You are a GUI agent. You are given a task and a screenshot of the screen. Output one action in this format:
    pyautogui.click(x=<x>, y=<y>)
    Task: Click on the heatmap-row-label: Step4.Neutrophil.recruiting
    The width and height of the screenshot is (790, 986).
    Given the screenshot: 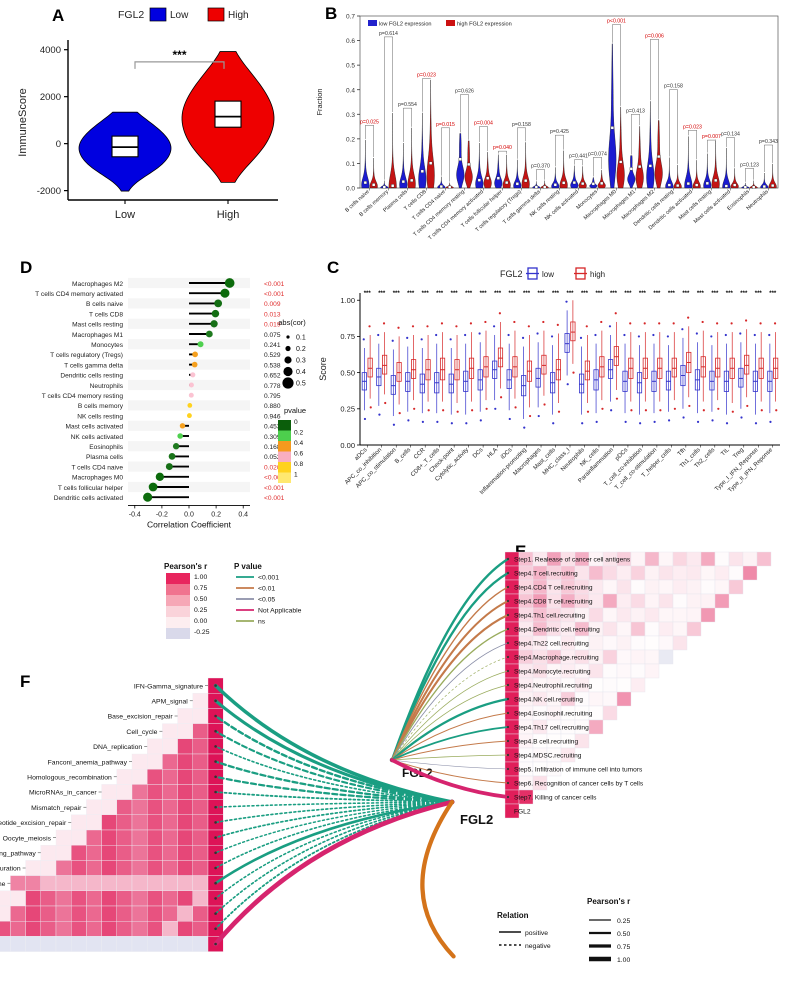 What is the action you would take?
    pyautogui.click(x=553, y=686)
    